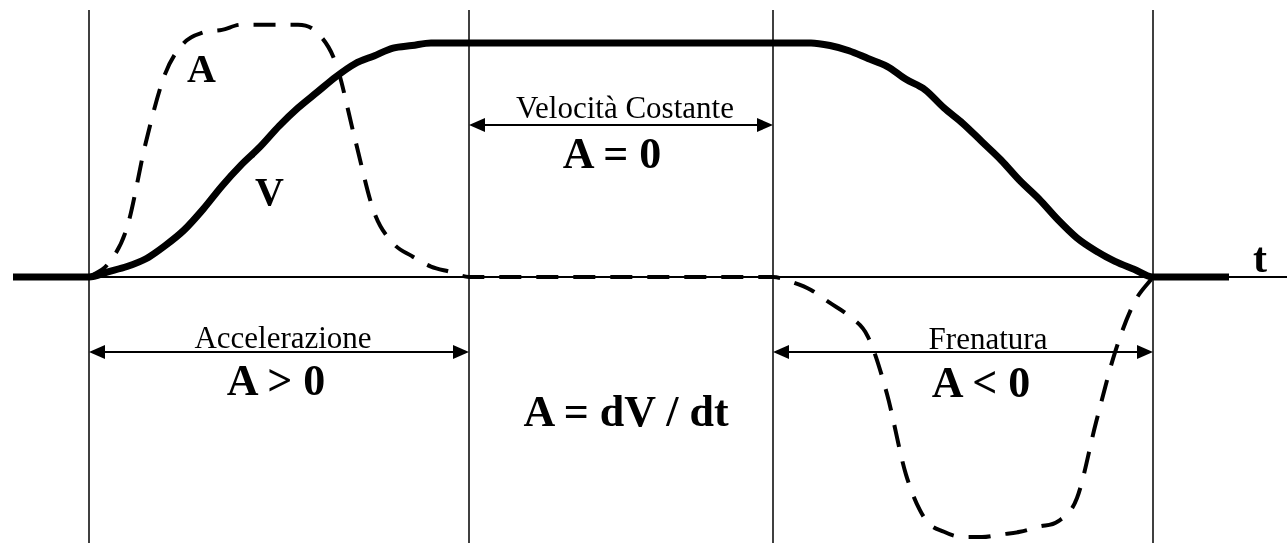 This screenshot has width=1287, height=543. Describe the element at coordinates (988, 338) in the screenshot. I see `annotation: Frenatura` at that location.